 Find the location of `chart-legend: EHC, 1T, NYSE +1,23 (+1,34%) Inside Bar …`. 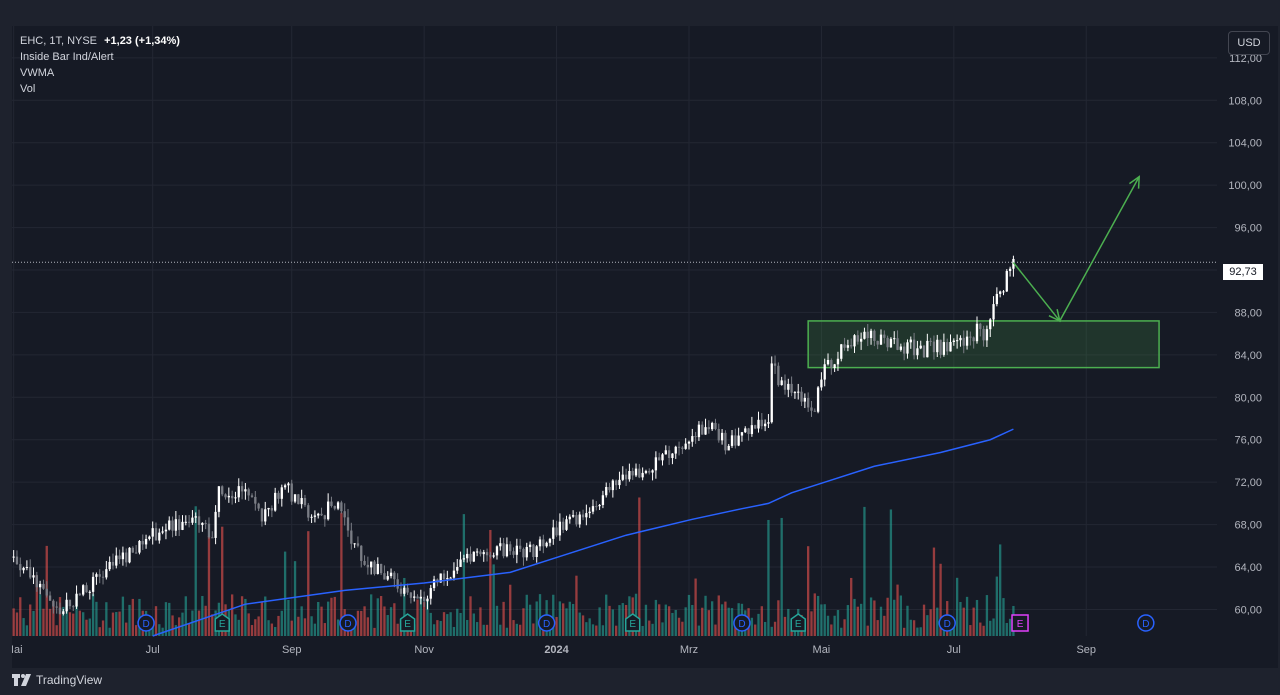

chart-legend: EHC, 1T, NYSE +1,23 (+1,34%) Inside Bar … is located at coordinates (100, 65).